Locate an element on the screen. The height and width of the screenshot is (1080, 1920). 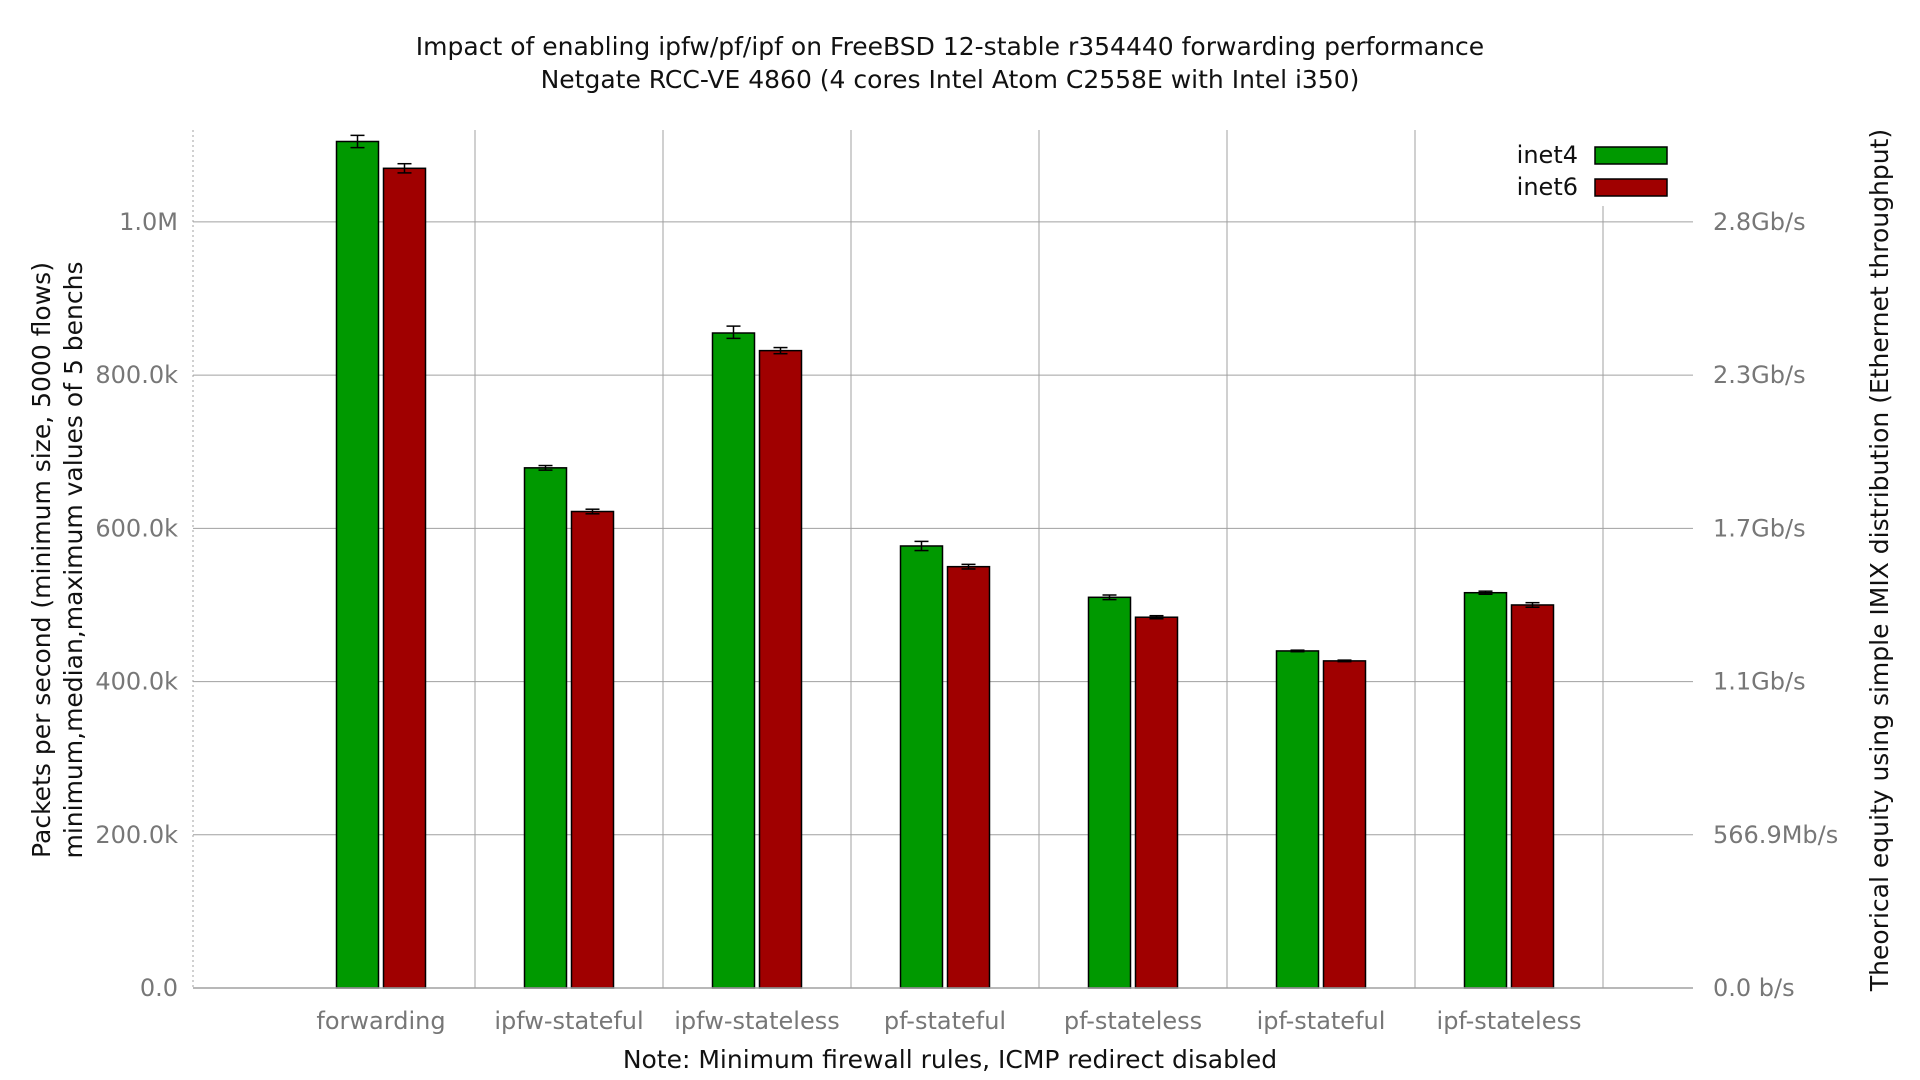
y-tick-label-4: 800.0k is located at coordinates (136, 375).